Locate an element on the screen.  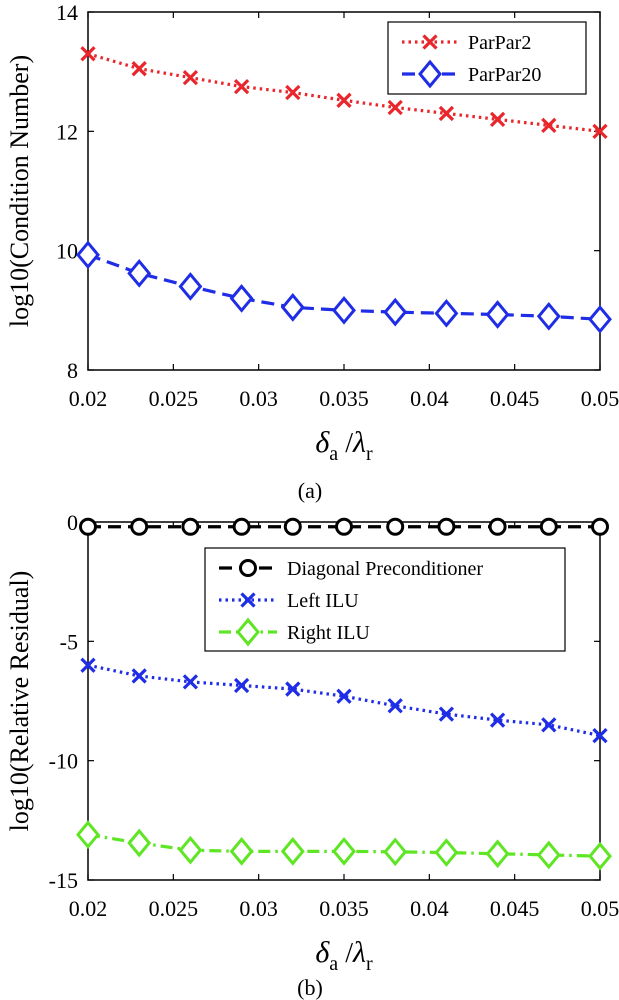
x-axis-label: δa /λr is located at coordinates (344, 445).